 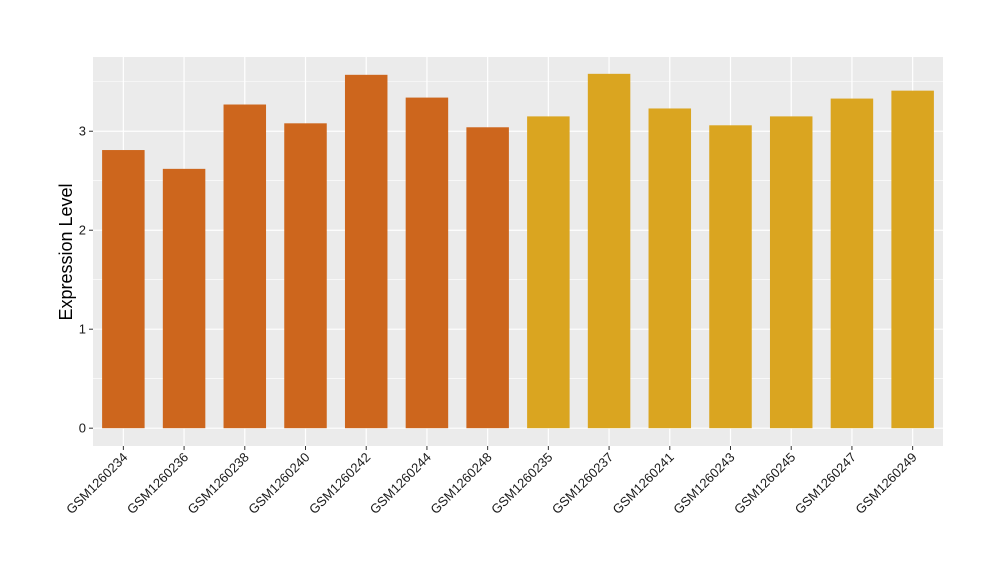 What do you see at coordinates (66, 251) in the screenshot?
I see `y-axis-title: Expression Level` at bounding box center [66, 251].